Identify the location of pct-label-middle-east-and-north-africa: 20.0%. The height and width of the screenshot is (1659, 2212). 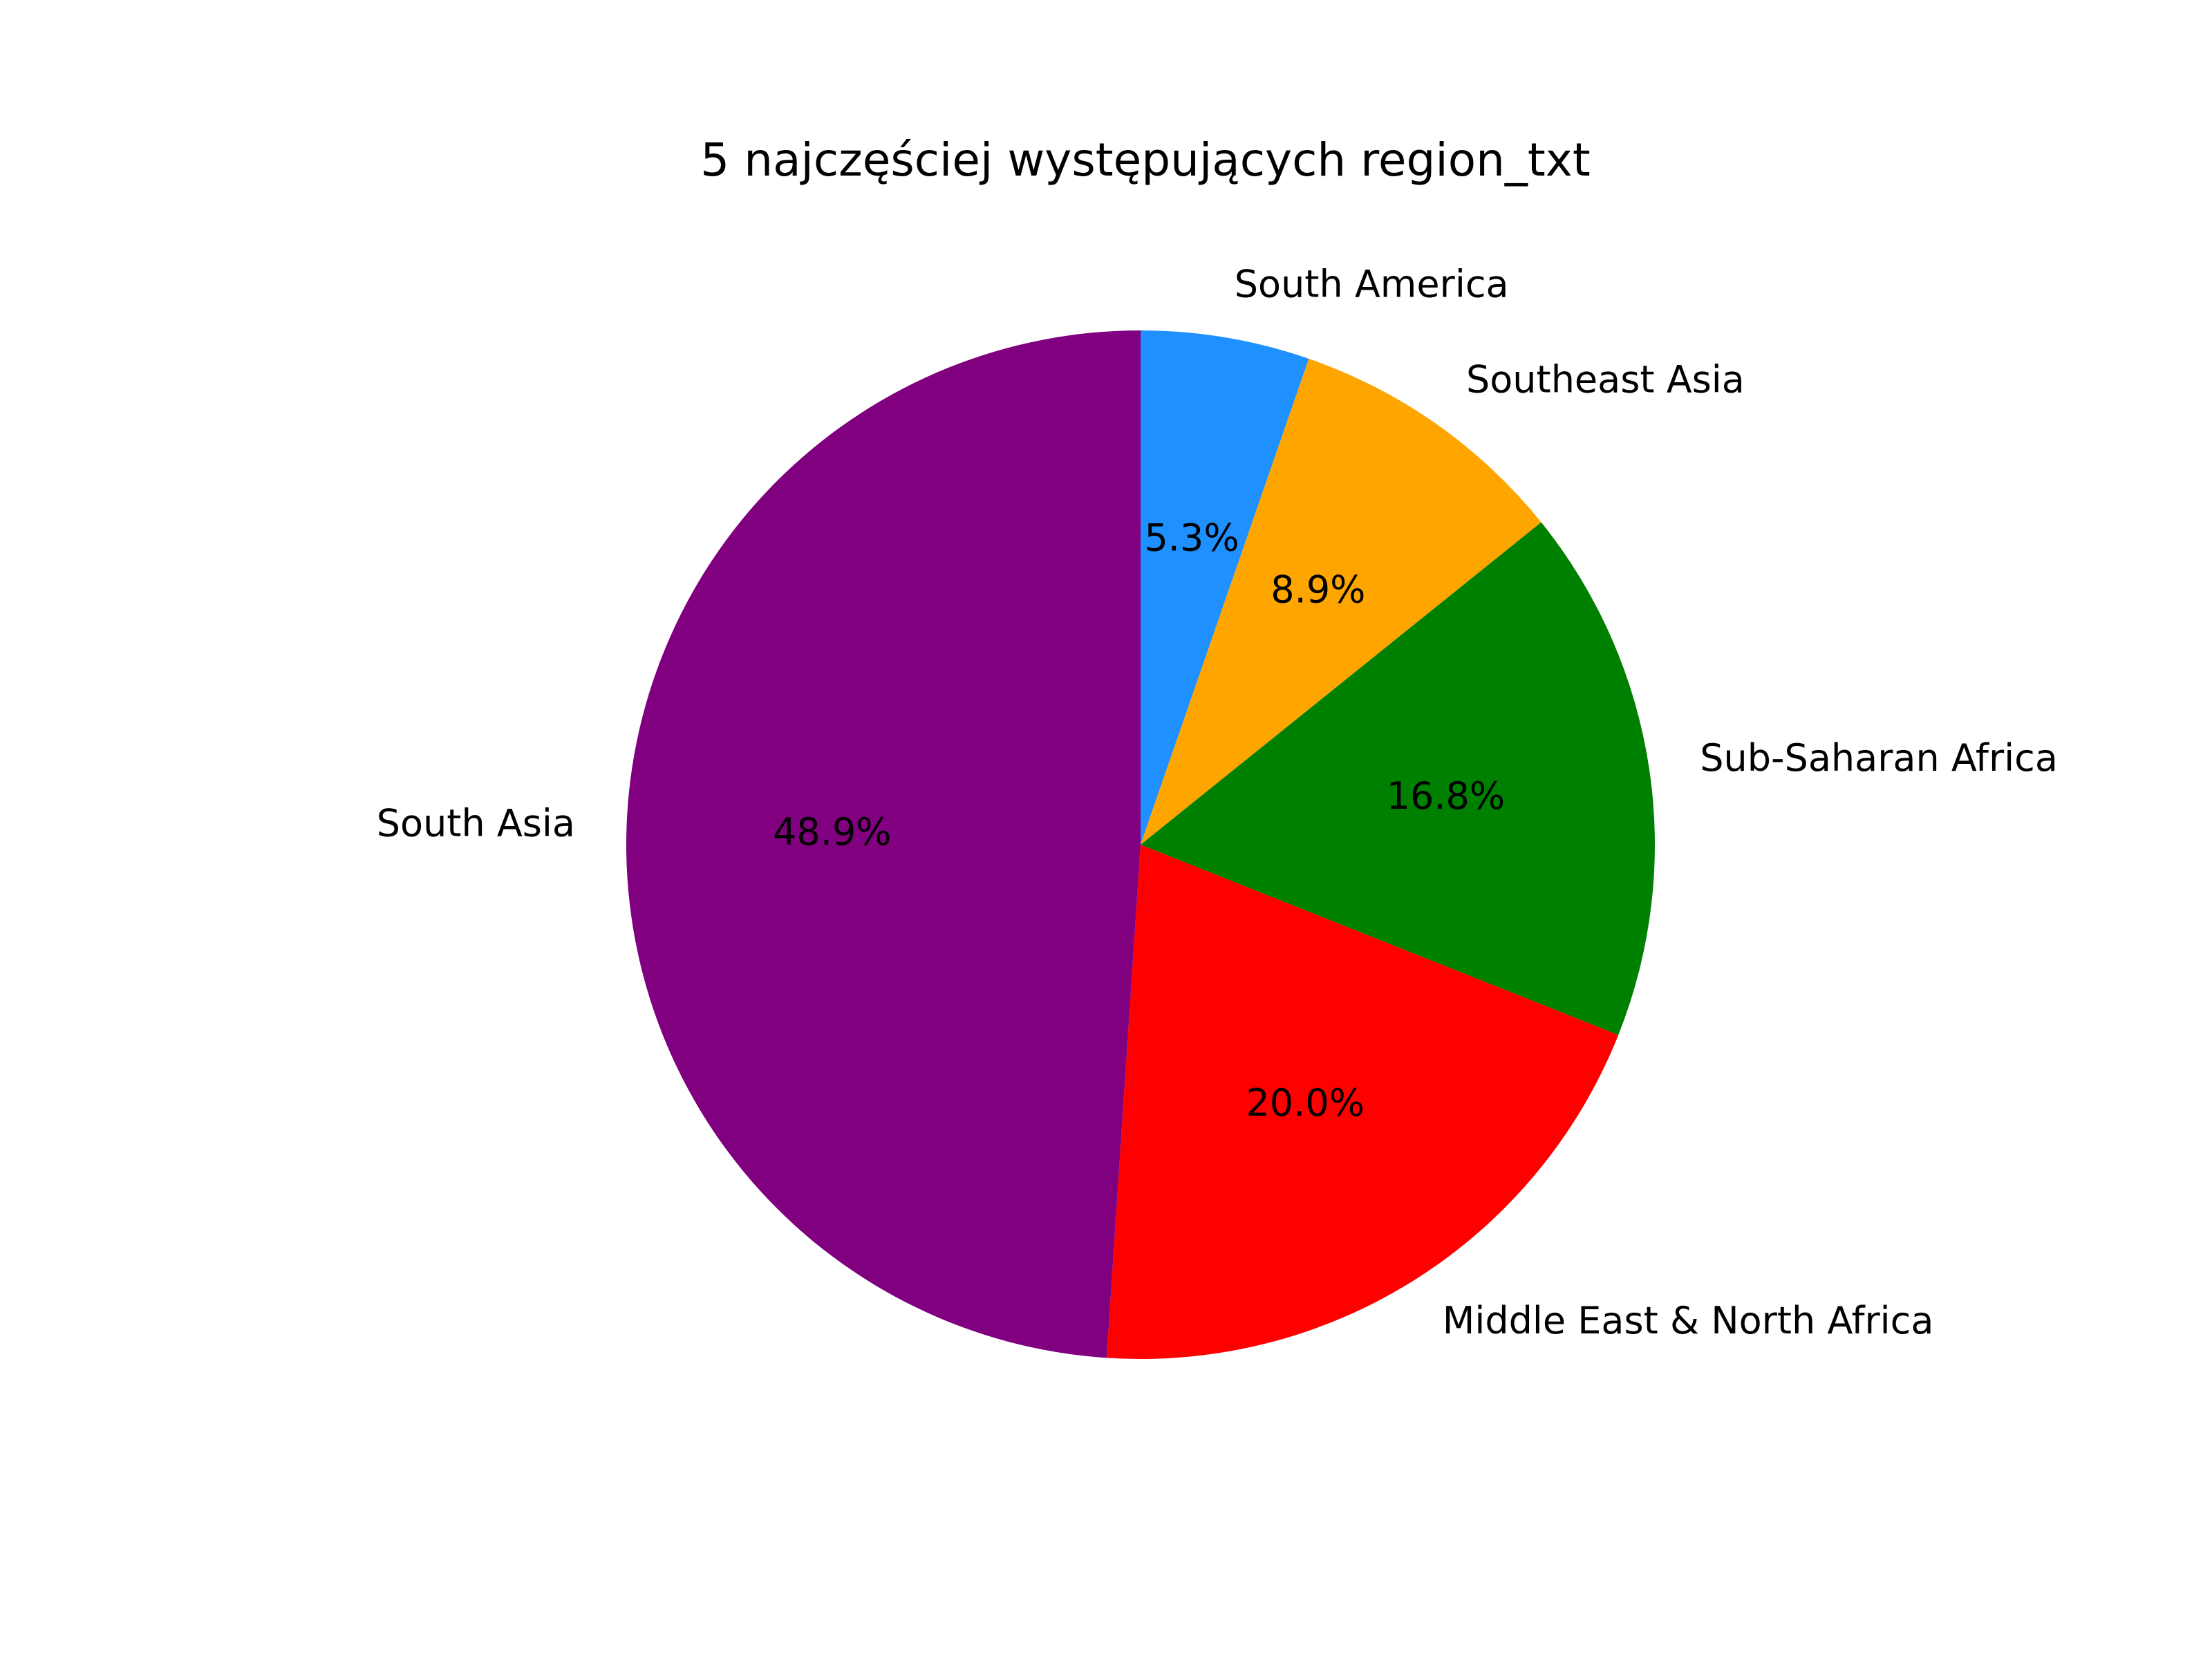
(1305, 1103).